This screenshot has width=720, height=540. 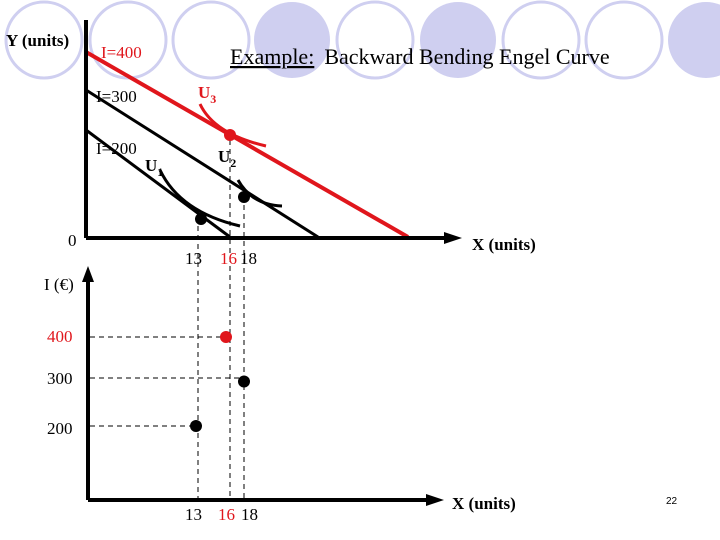 What do you see at coordinates (232, 125) in the screenshot?
I see `indifference-curve-u3` at bounding box center [232, 125].